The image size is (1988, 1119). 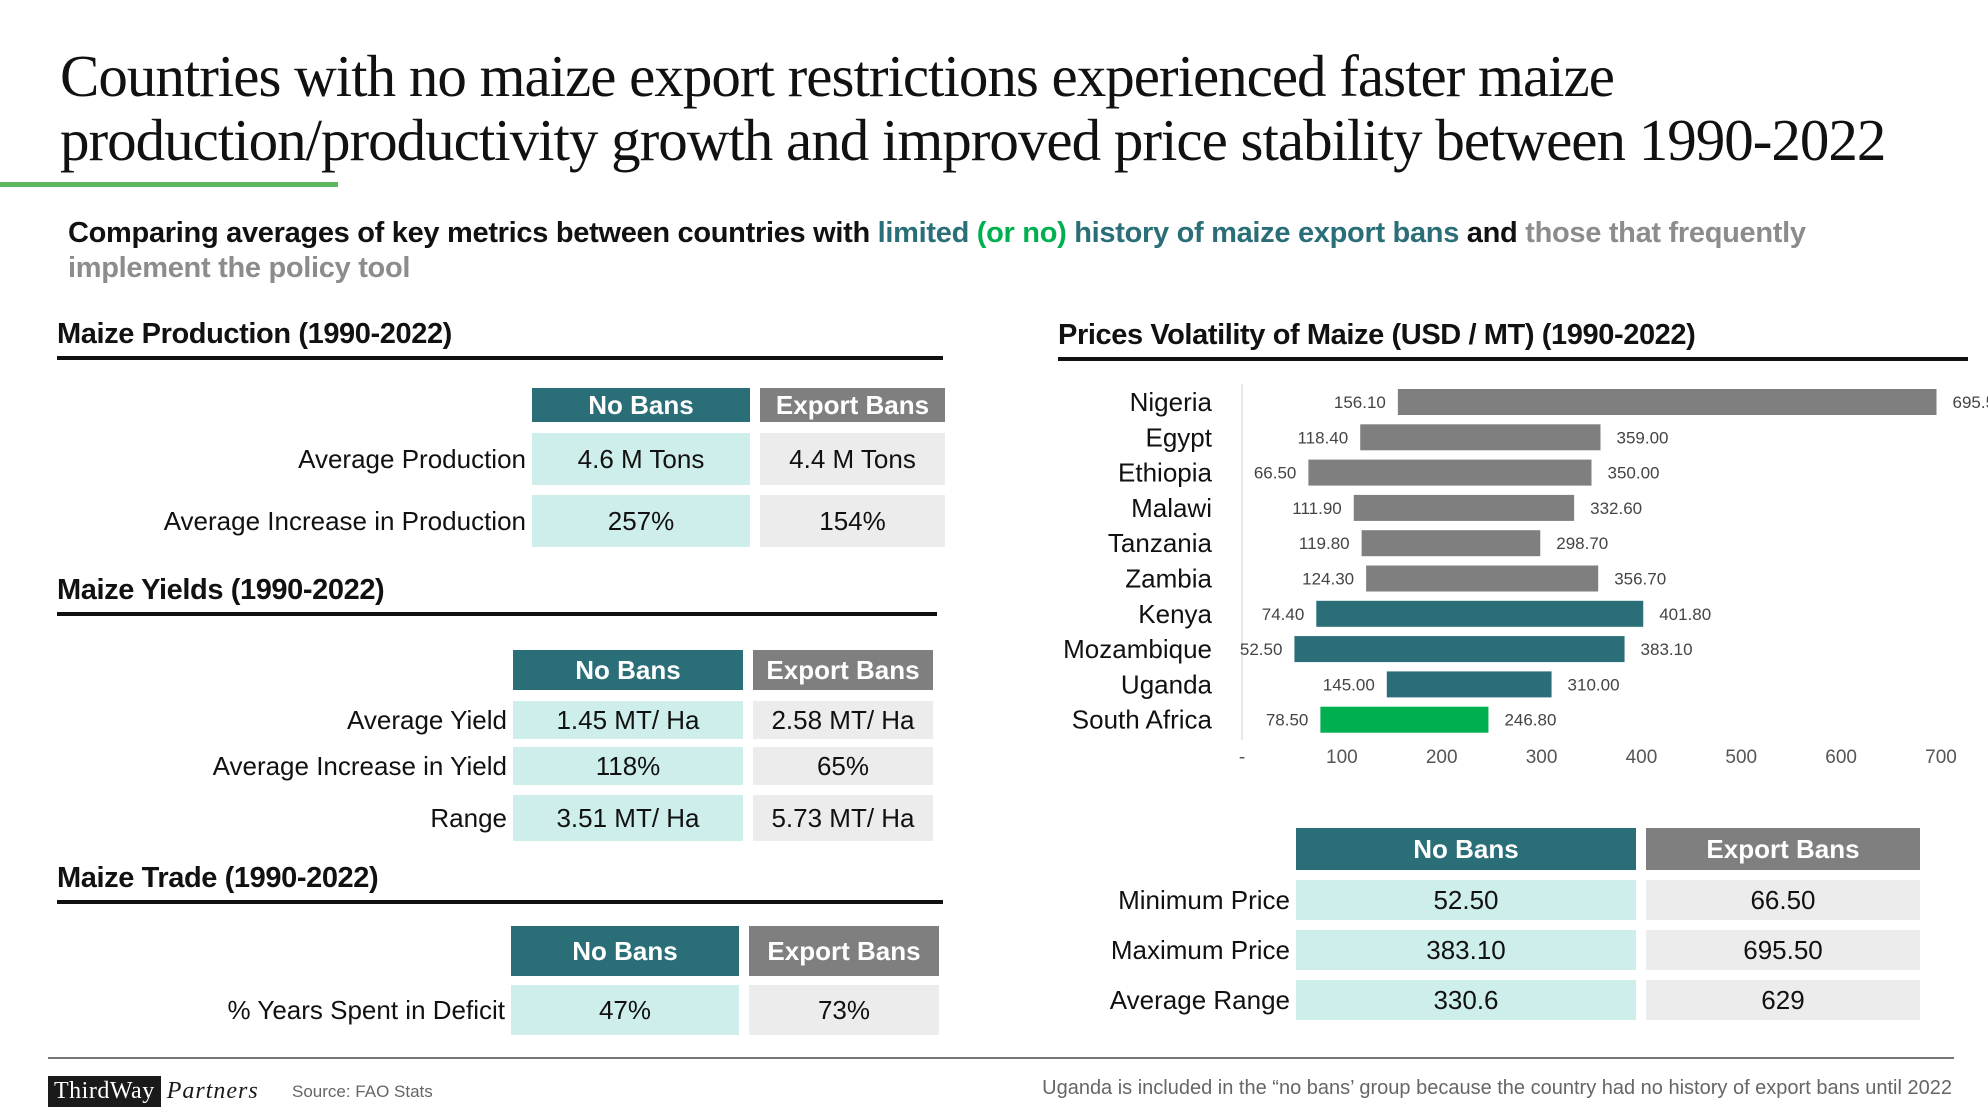 I want to click on production-heading: Maize Production (1990-2022), so click(x=500, y=338).